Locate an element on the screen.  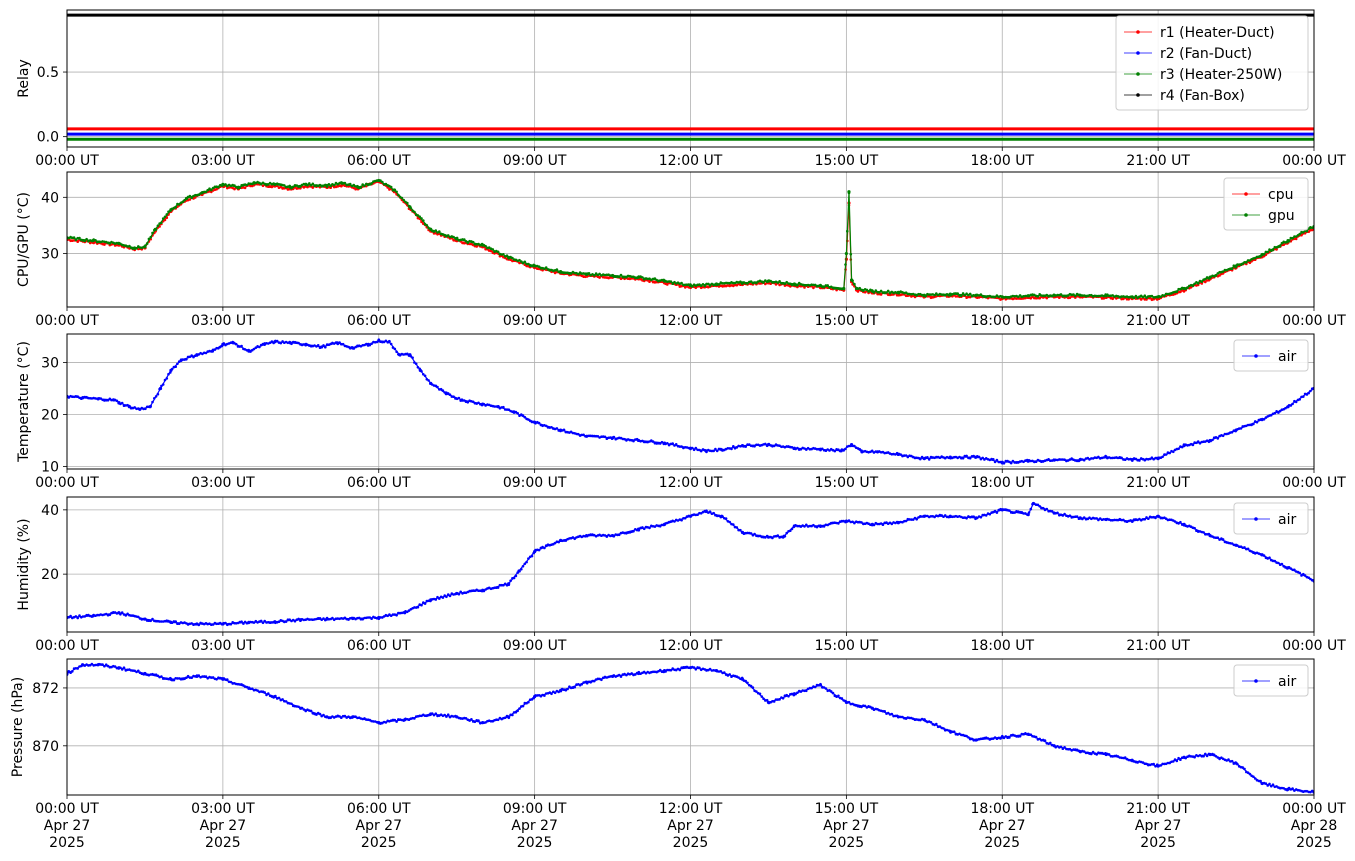
y-axis-label: CPU/GPU (°C) is located at coordinates (24, 239).